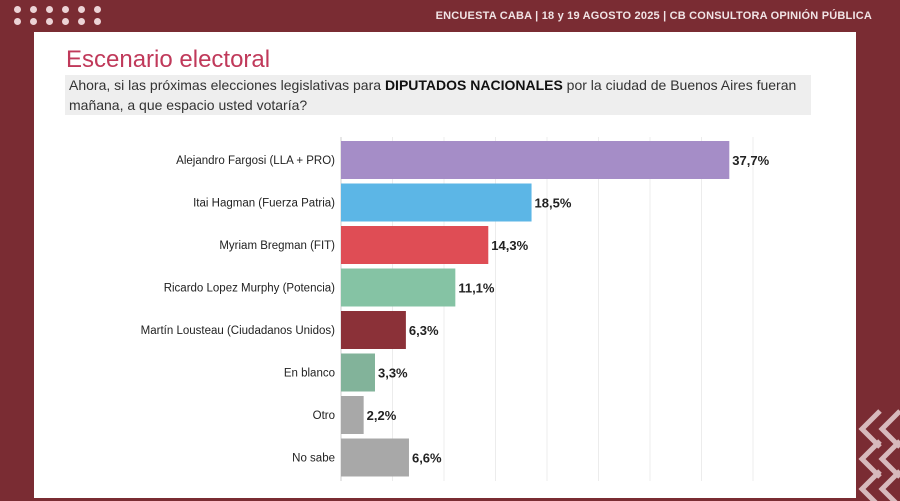 Image resolution: width=900 pixels, height=501 pixels. I want to click on category-label: No sabe, so click(313, 459).